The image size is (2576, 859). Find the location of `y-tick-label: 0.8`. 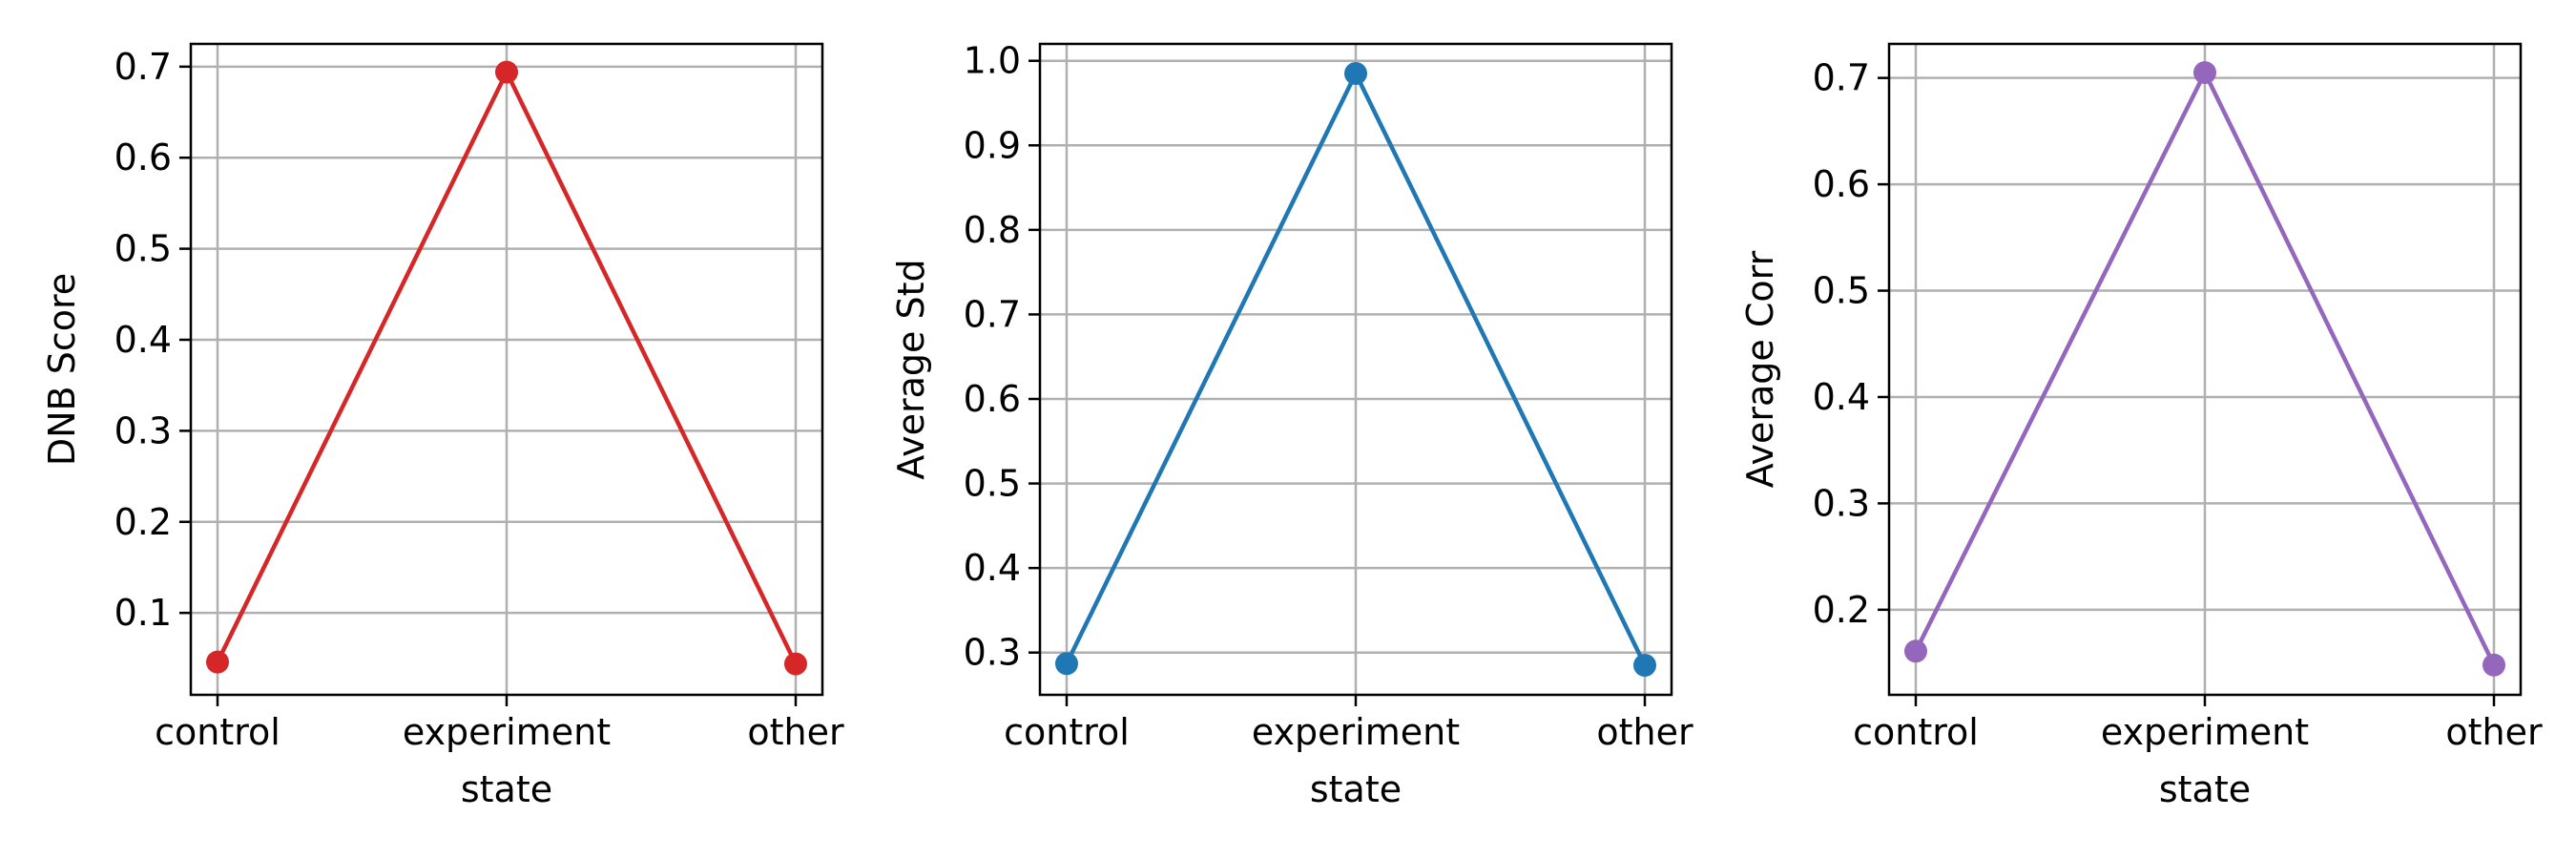

y-tick-label: 0.8 is located at coordinates (992, 230).